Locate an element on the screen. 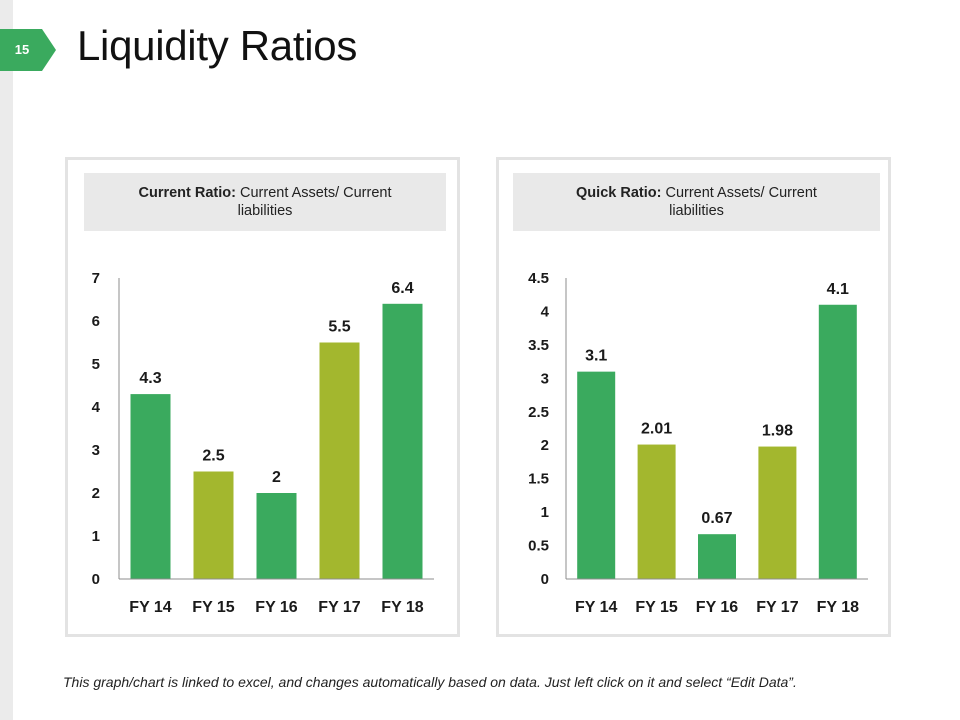  y-tick-label: 0.5 is located at coordinates (538, 546).